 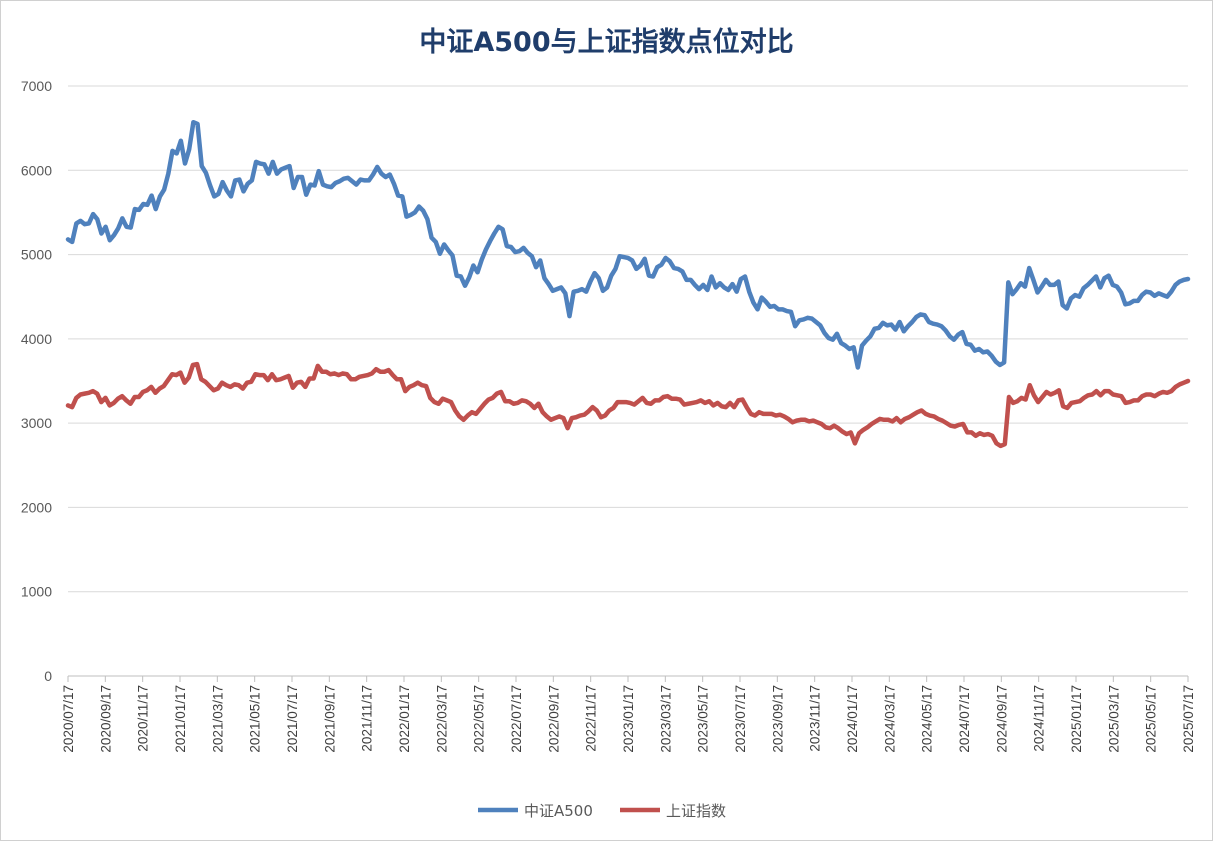 I want to click on y-tick-label: 1000, so click(x=36, y=592).